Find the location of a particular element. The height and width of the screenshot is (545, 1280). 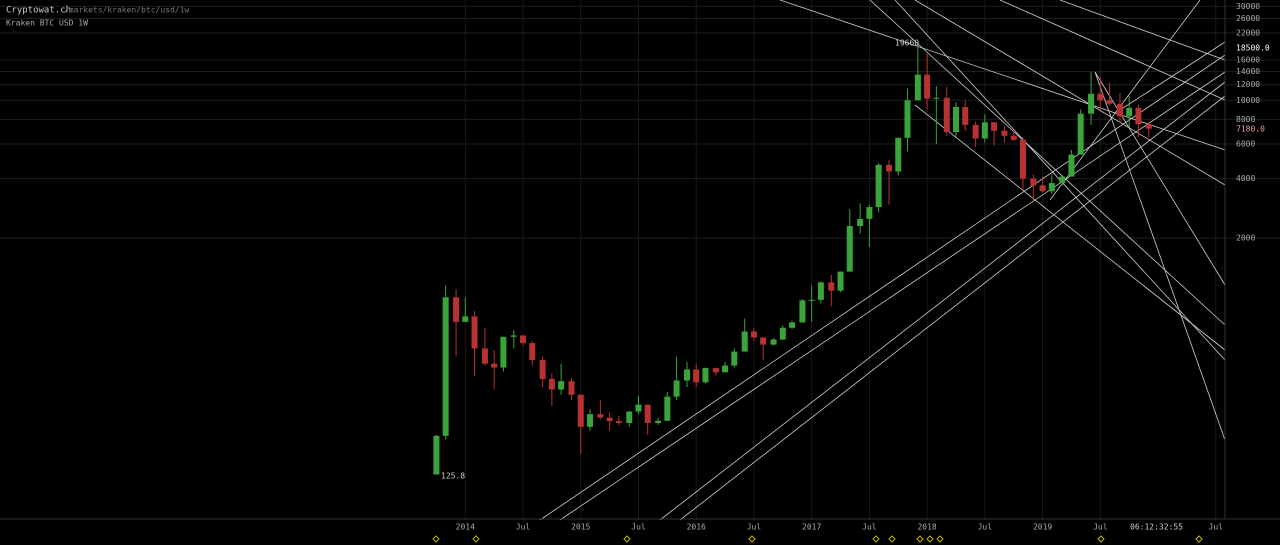

y-tick-label: 16000 is located at coordinates (1248, 60).